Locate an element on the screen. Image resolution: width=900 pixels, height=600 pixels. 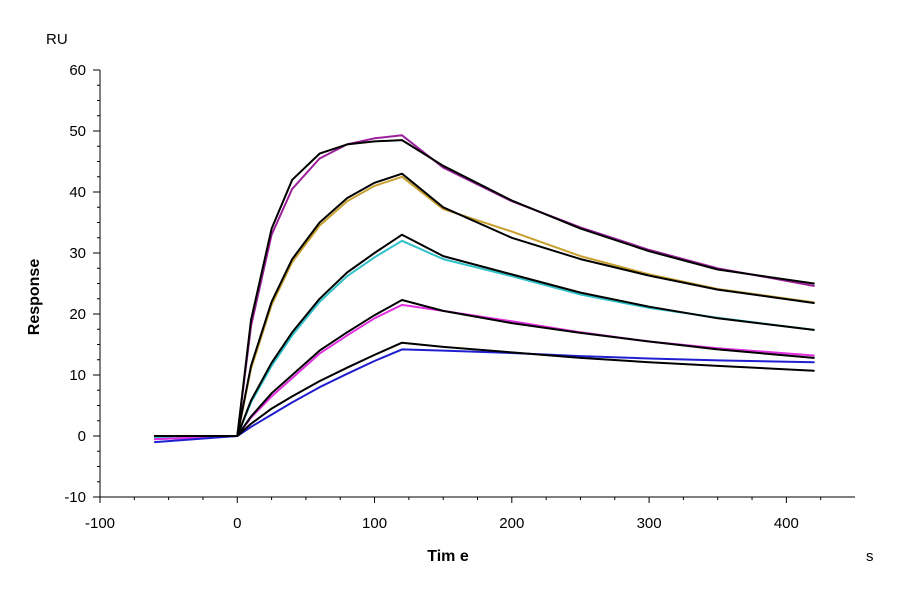
x-tick-label: -100 is located at coordinates (100, 523).